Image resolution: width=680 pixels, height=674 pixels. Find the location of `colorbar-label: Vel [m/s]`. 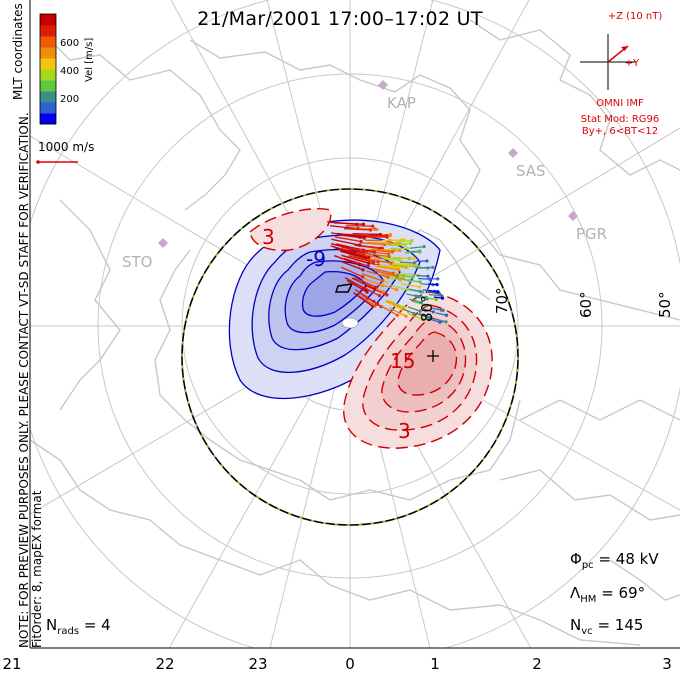

colorbar-label: Vel [m/s] is located at coordinates (89, 59).